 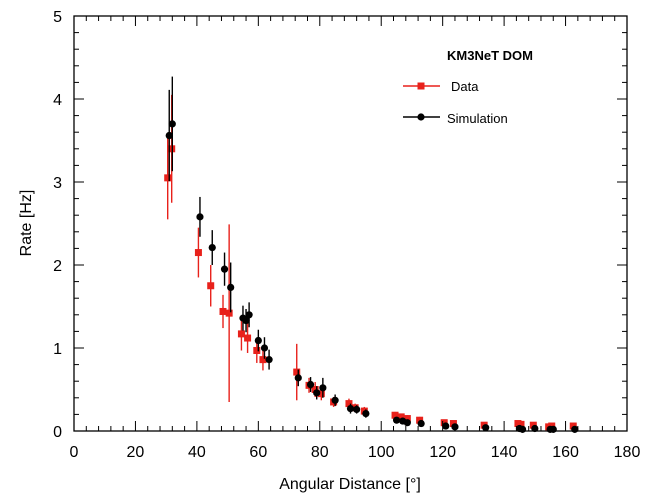 I want to click on x-tick-label: 140, so click(x=504, y=452).